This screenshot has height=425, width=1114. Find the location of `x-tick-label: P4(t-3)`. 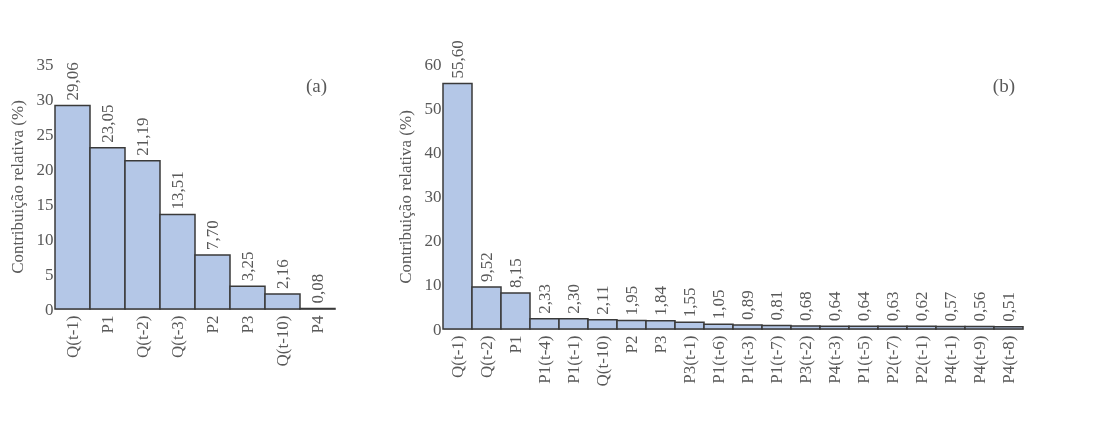

x-tick-label: P4(t-3) is located at coordinates (834, 359).